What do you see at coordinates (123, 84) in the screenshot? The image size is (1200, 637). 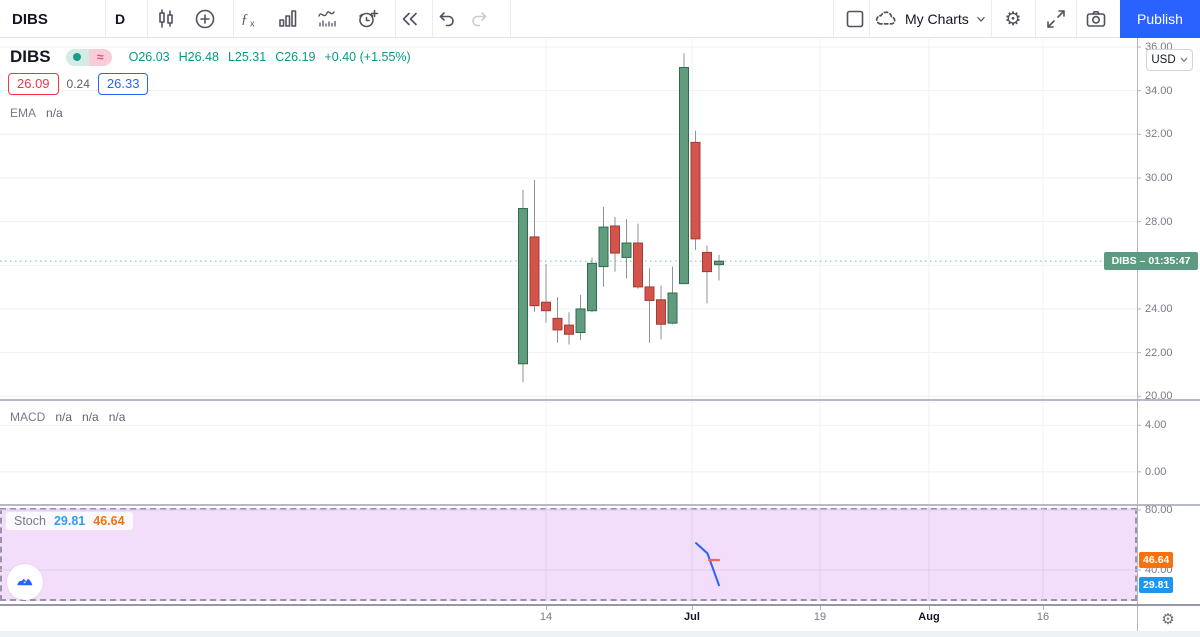 I see `buy-ask-button: 26.33` at bounding box center [123, 84].